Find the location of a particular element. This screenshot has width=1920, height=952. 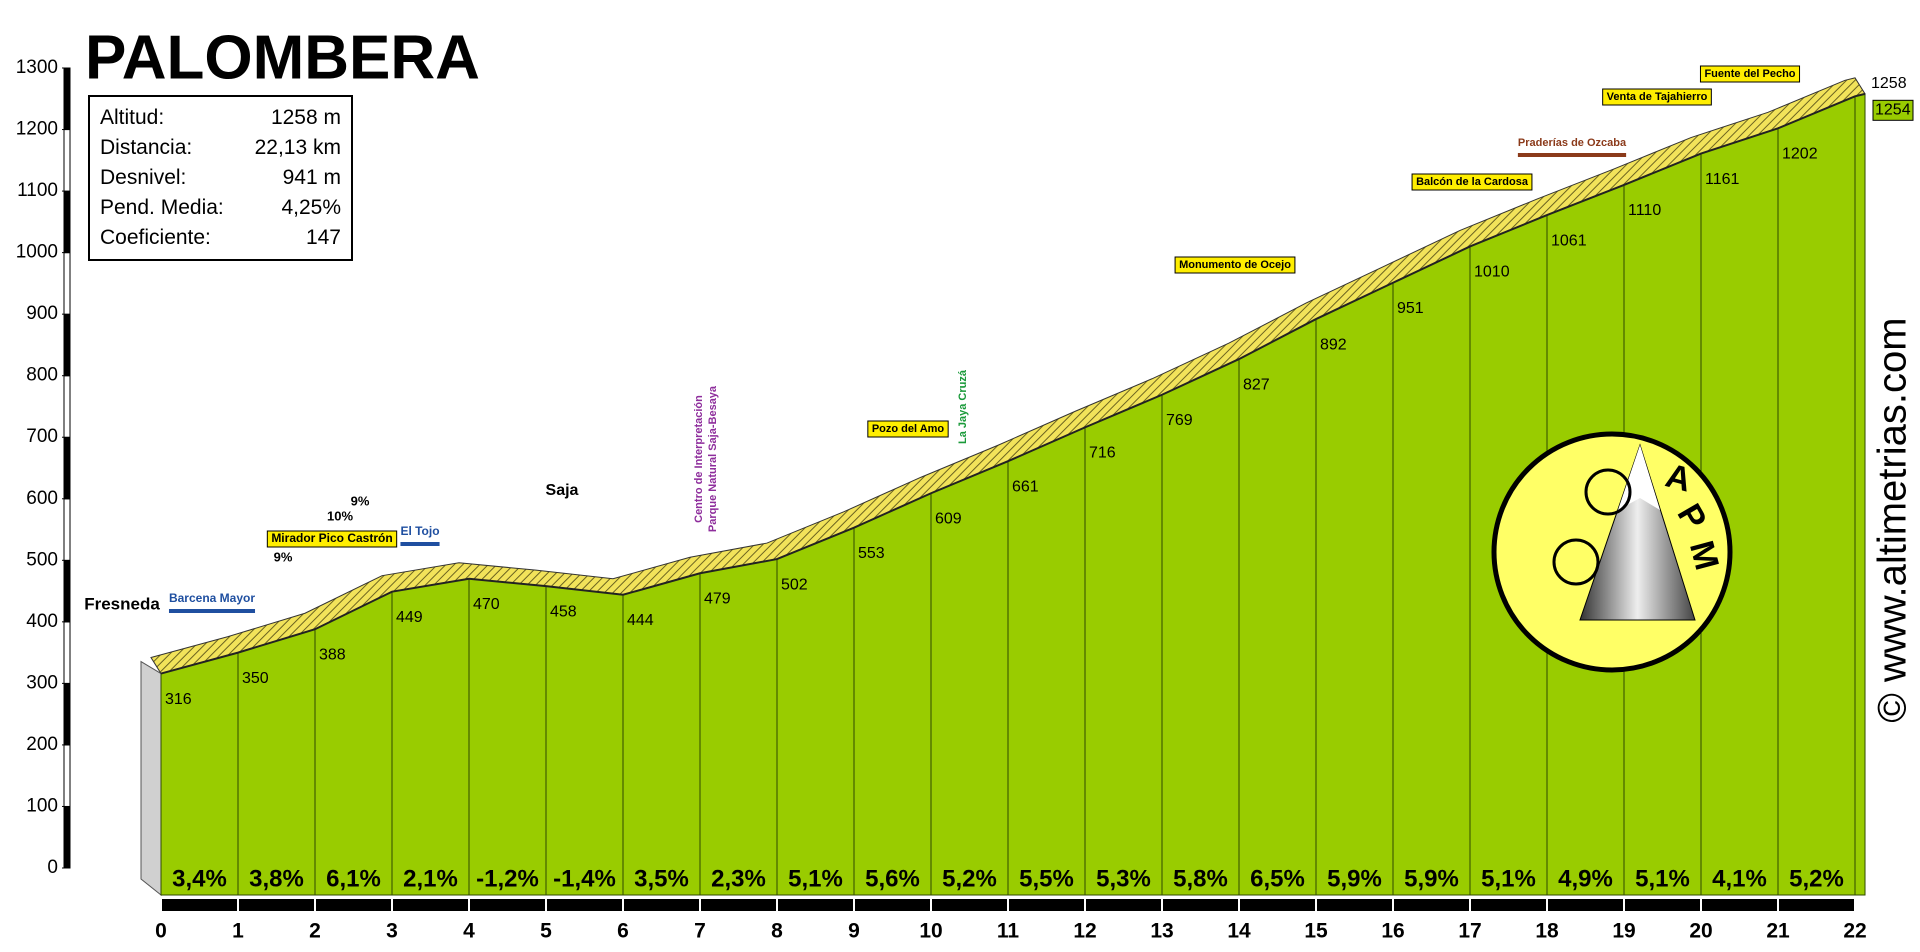

altitude-label: 470 is located at coordinates (486, 604).